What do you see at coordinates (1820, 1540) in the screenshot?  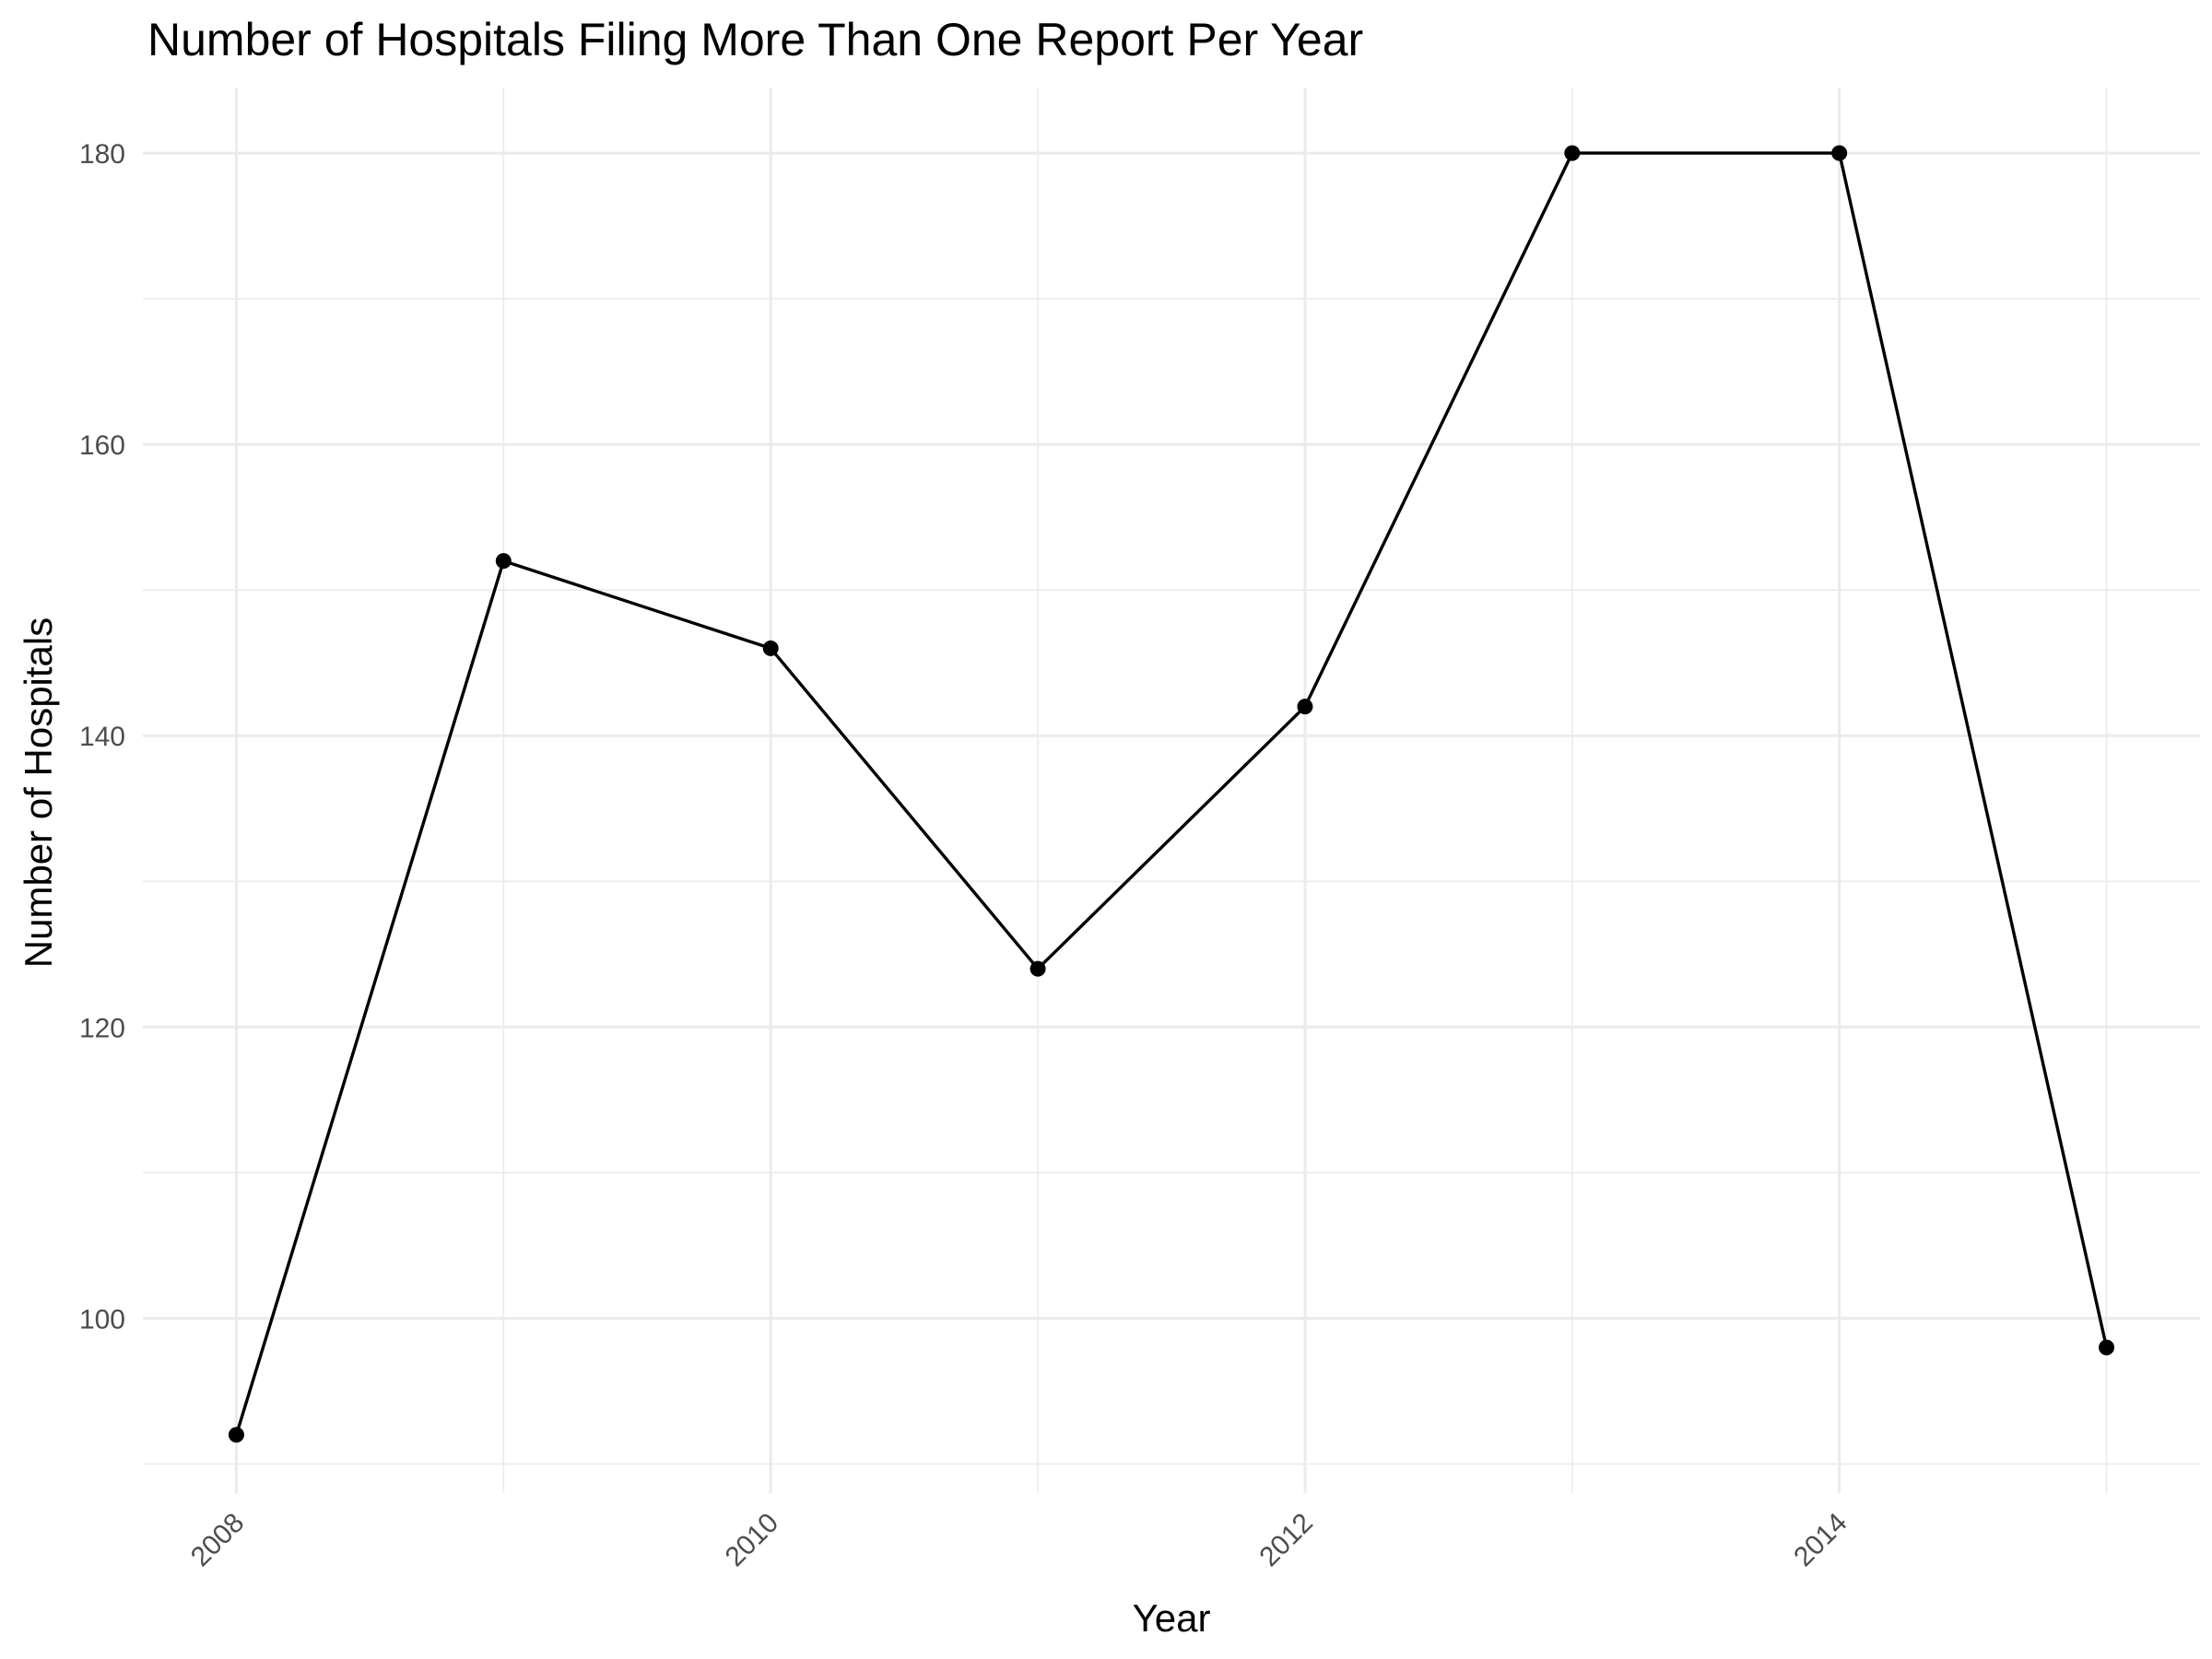 I see `x-tick-label: 2014` at bounding box center [1820, 1540].